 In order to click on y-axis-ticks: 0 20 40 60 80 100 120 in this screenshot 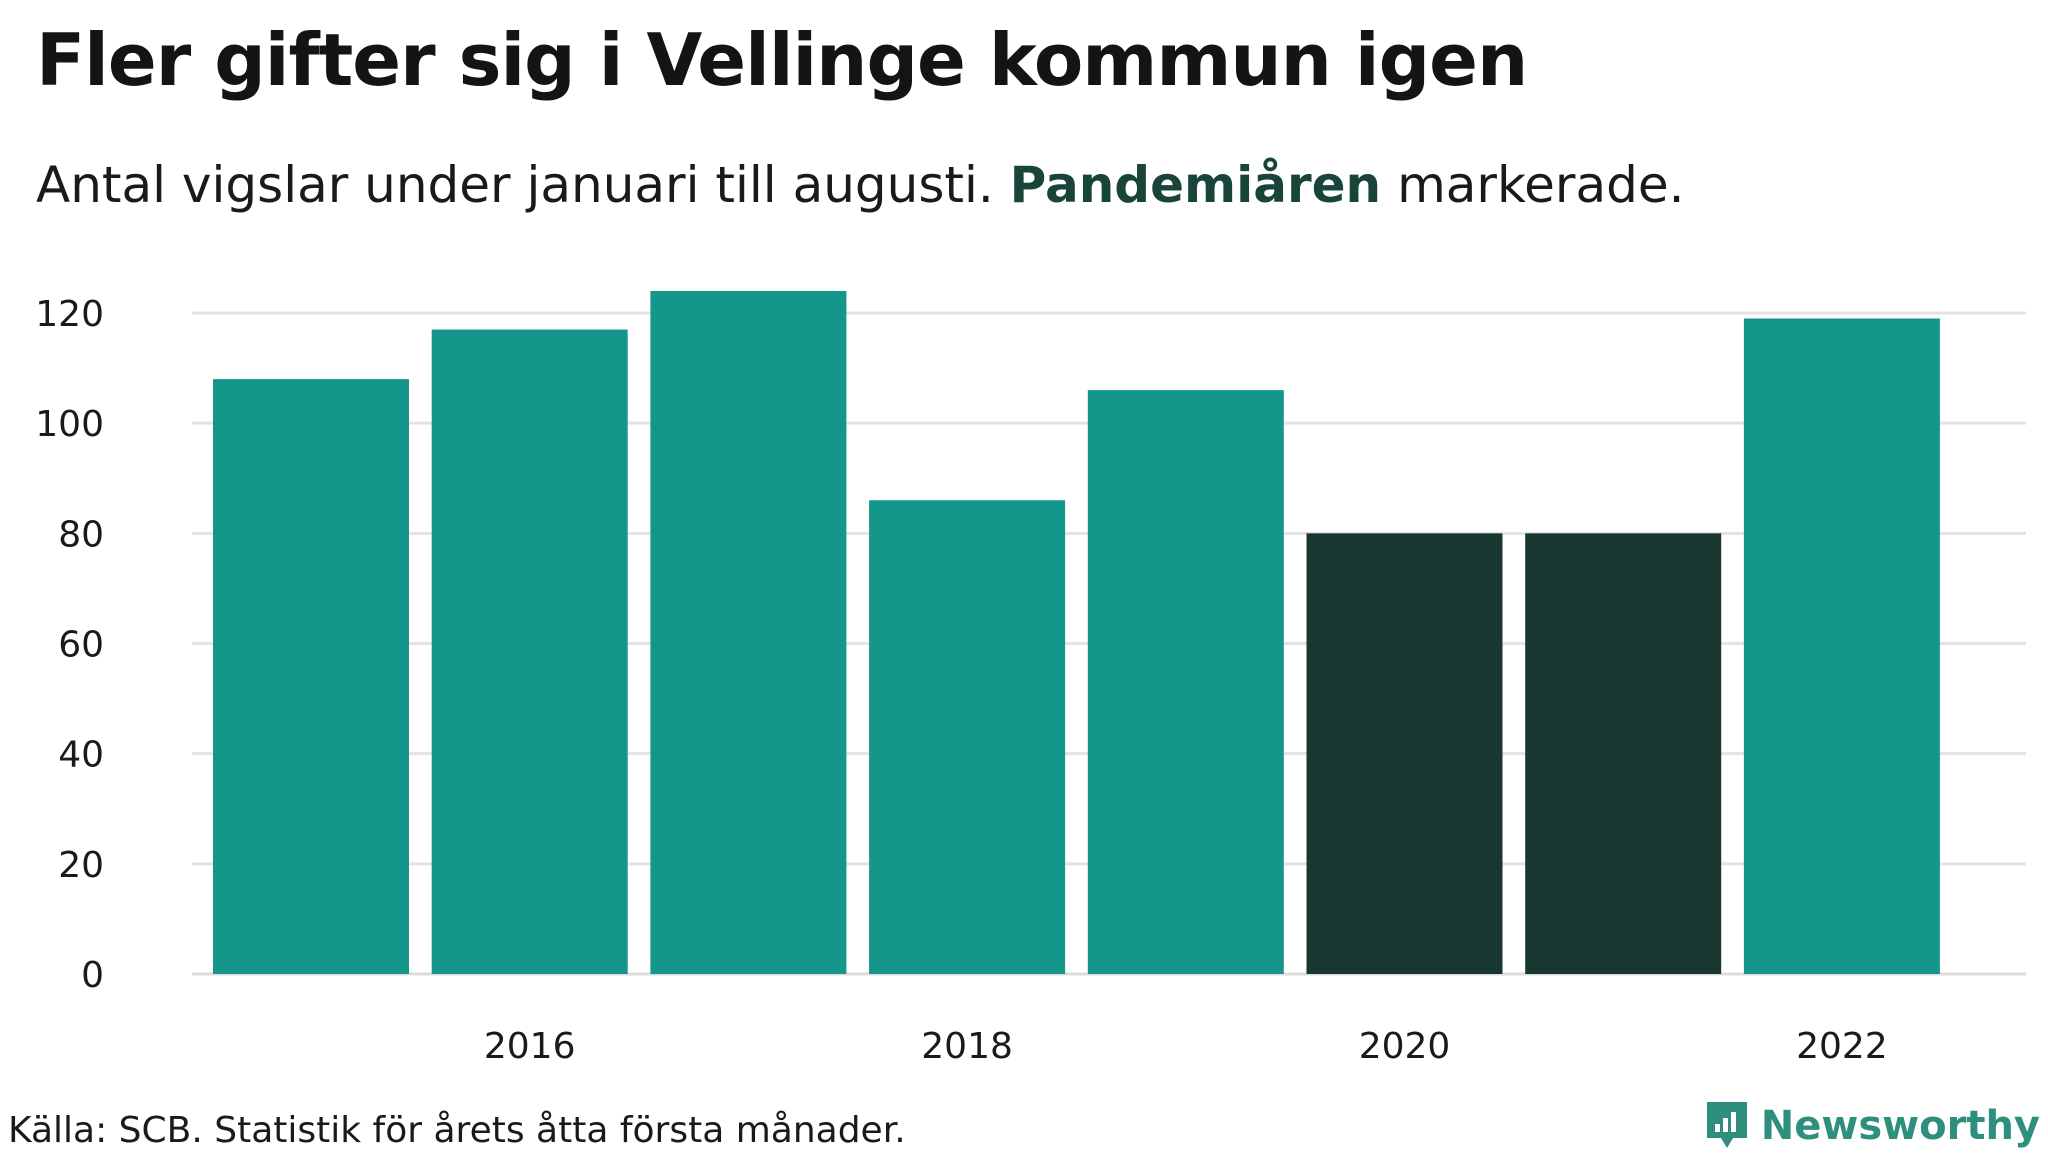, I will do `click(69, 645)`.